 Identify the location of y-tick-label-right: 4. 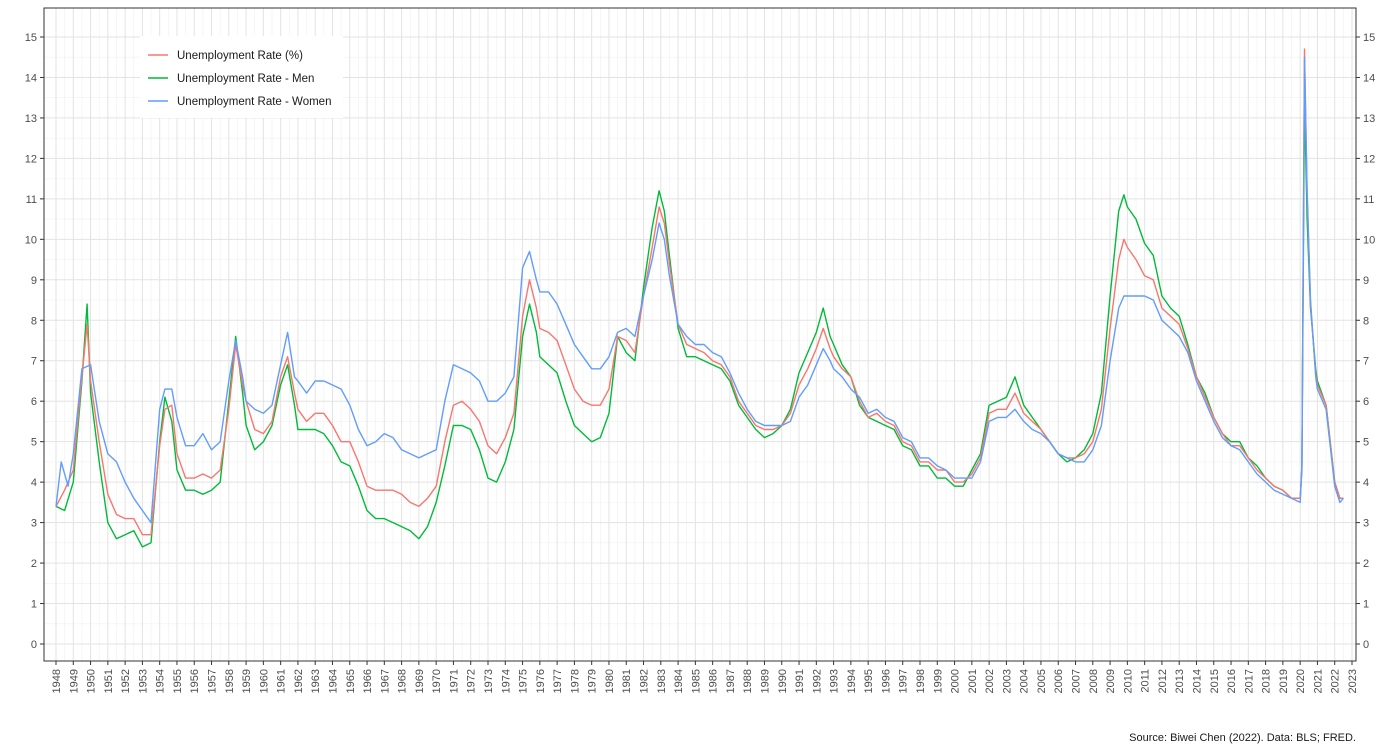
(1366, 483).